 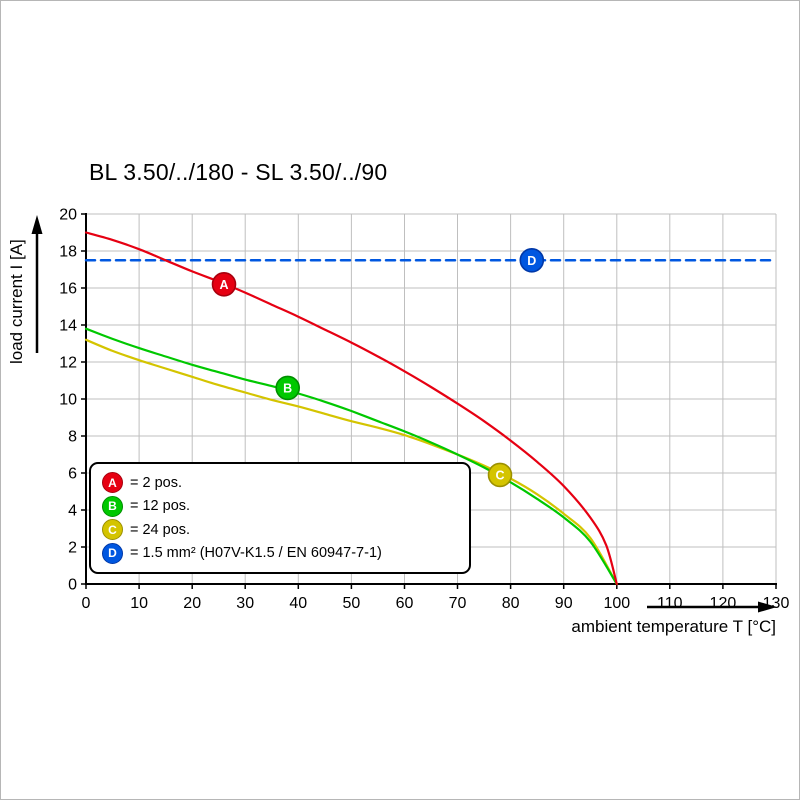 What do you see at coordinates (245, 603) in the screenshot?
I see `x-tick-label-30: 30` at bounding box center [245, 603].